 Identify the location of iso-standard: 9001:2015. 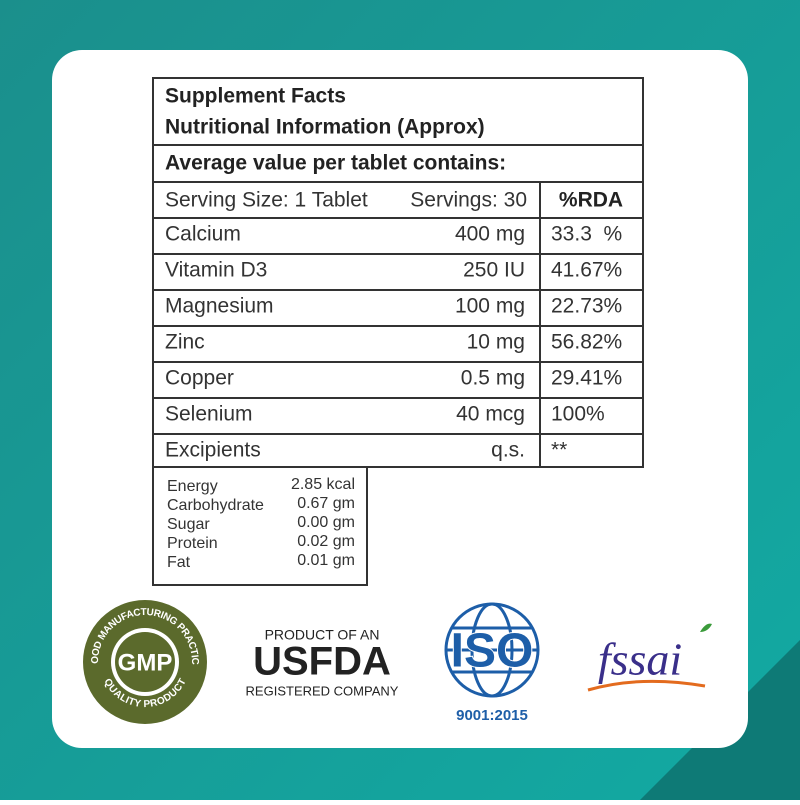
(492, 715).